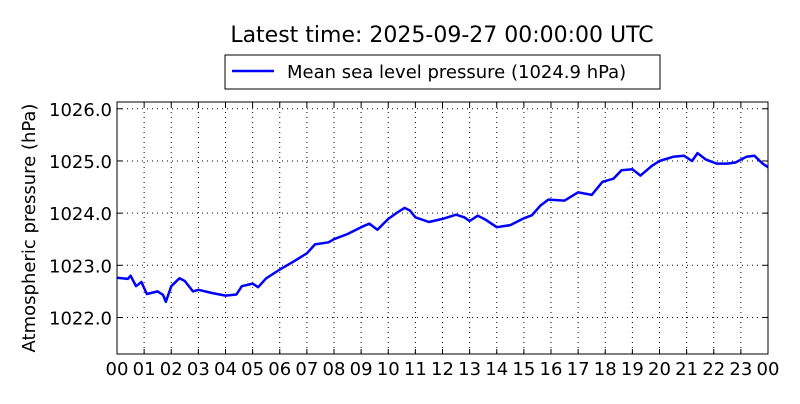 The width and height of the screenshot is (800, 404). Describe the element at coordinates (415, 369) in the screenshot. I see `x-tick-label: 11` at that location.